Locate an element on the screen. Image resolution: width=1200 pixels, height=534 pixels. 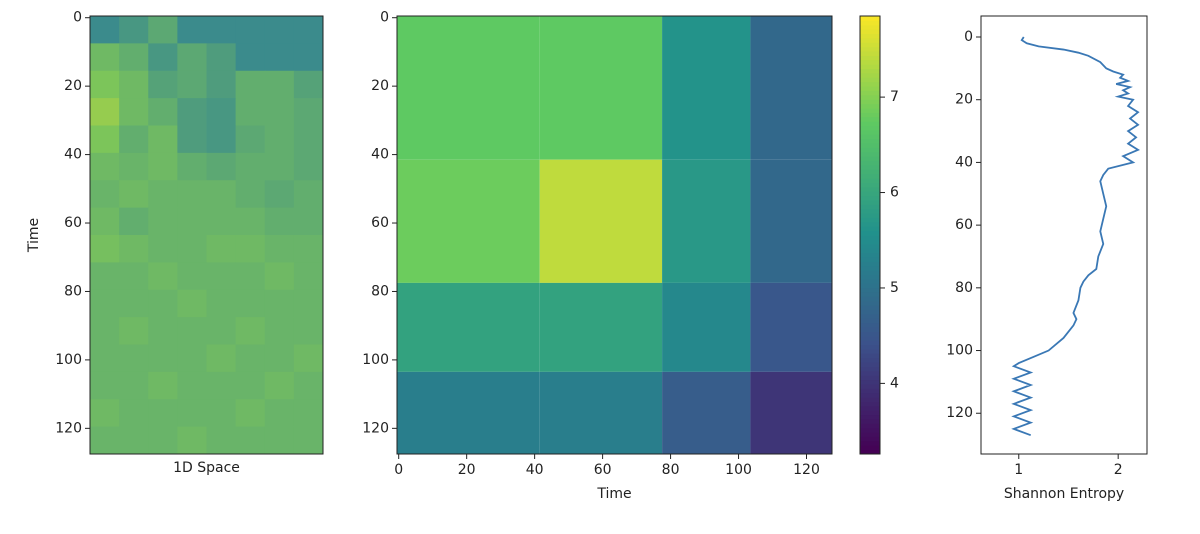
x-tick-label: 40 is located at coordinates (535, 470).